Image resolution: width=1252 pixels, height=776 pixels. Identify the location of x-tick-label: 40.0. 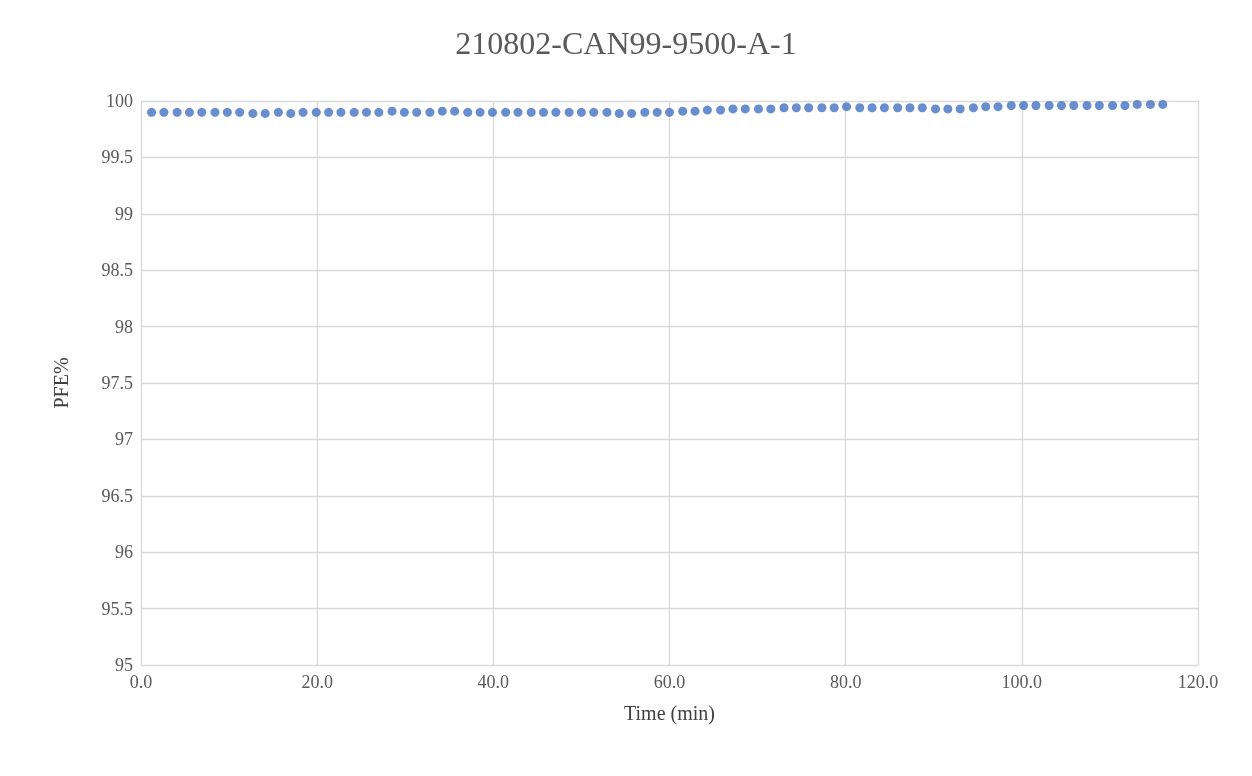
(493, 682).